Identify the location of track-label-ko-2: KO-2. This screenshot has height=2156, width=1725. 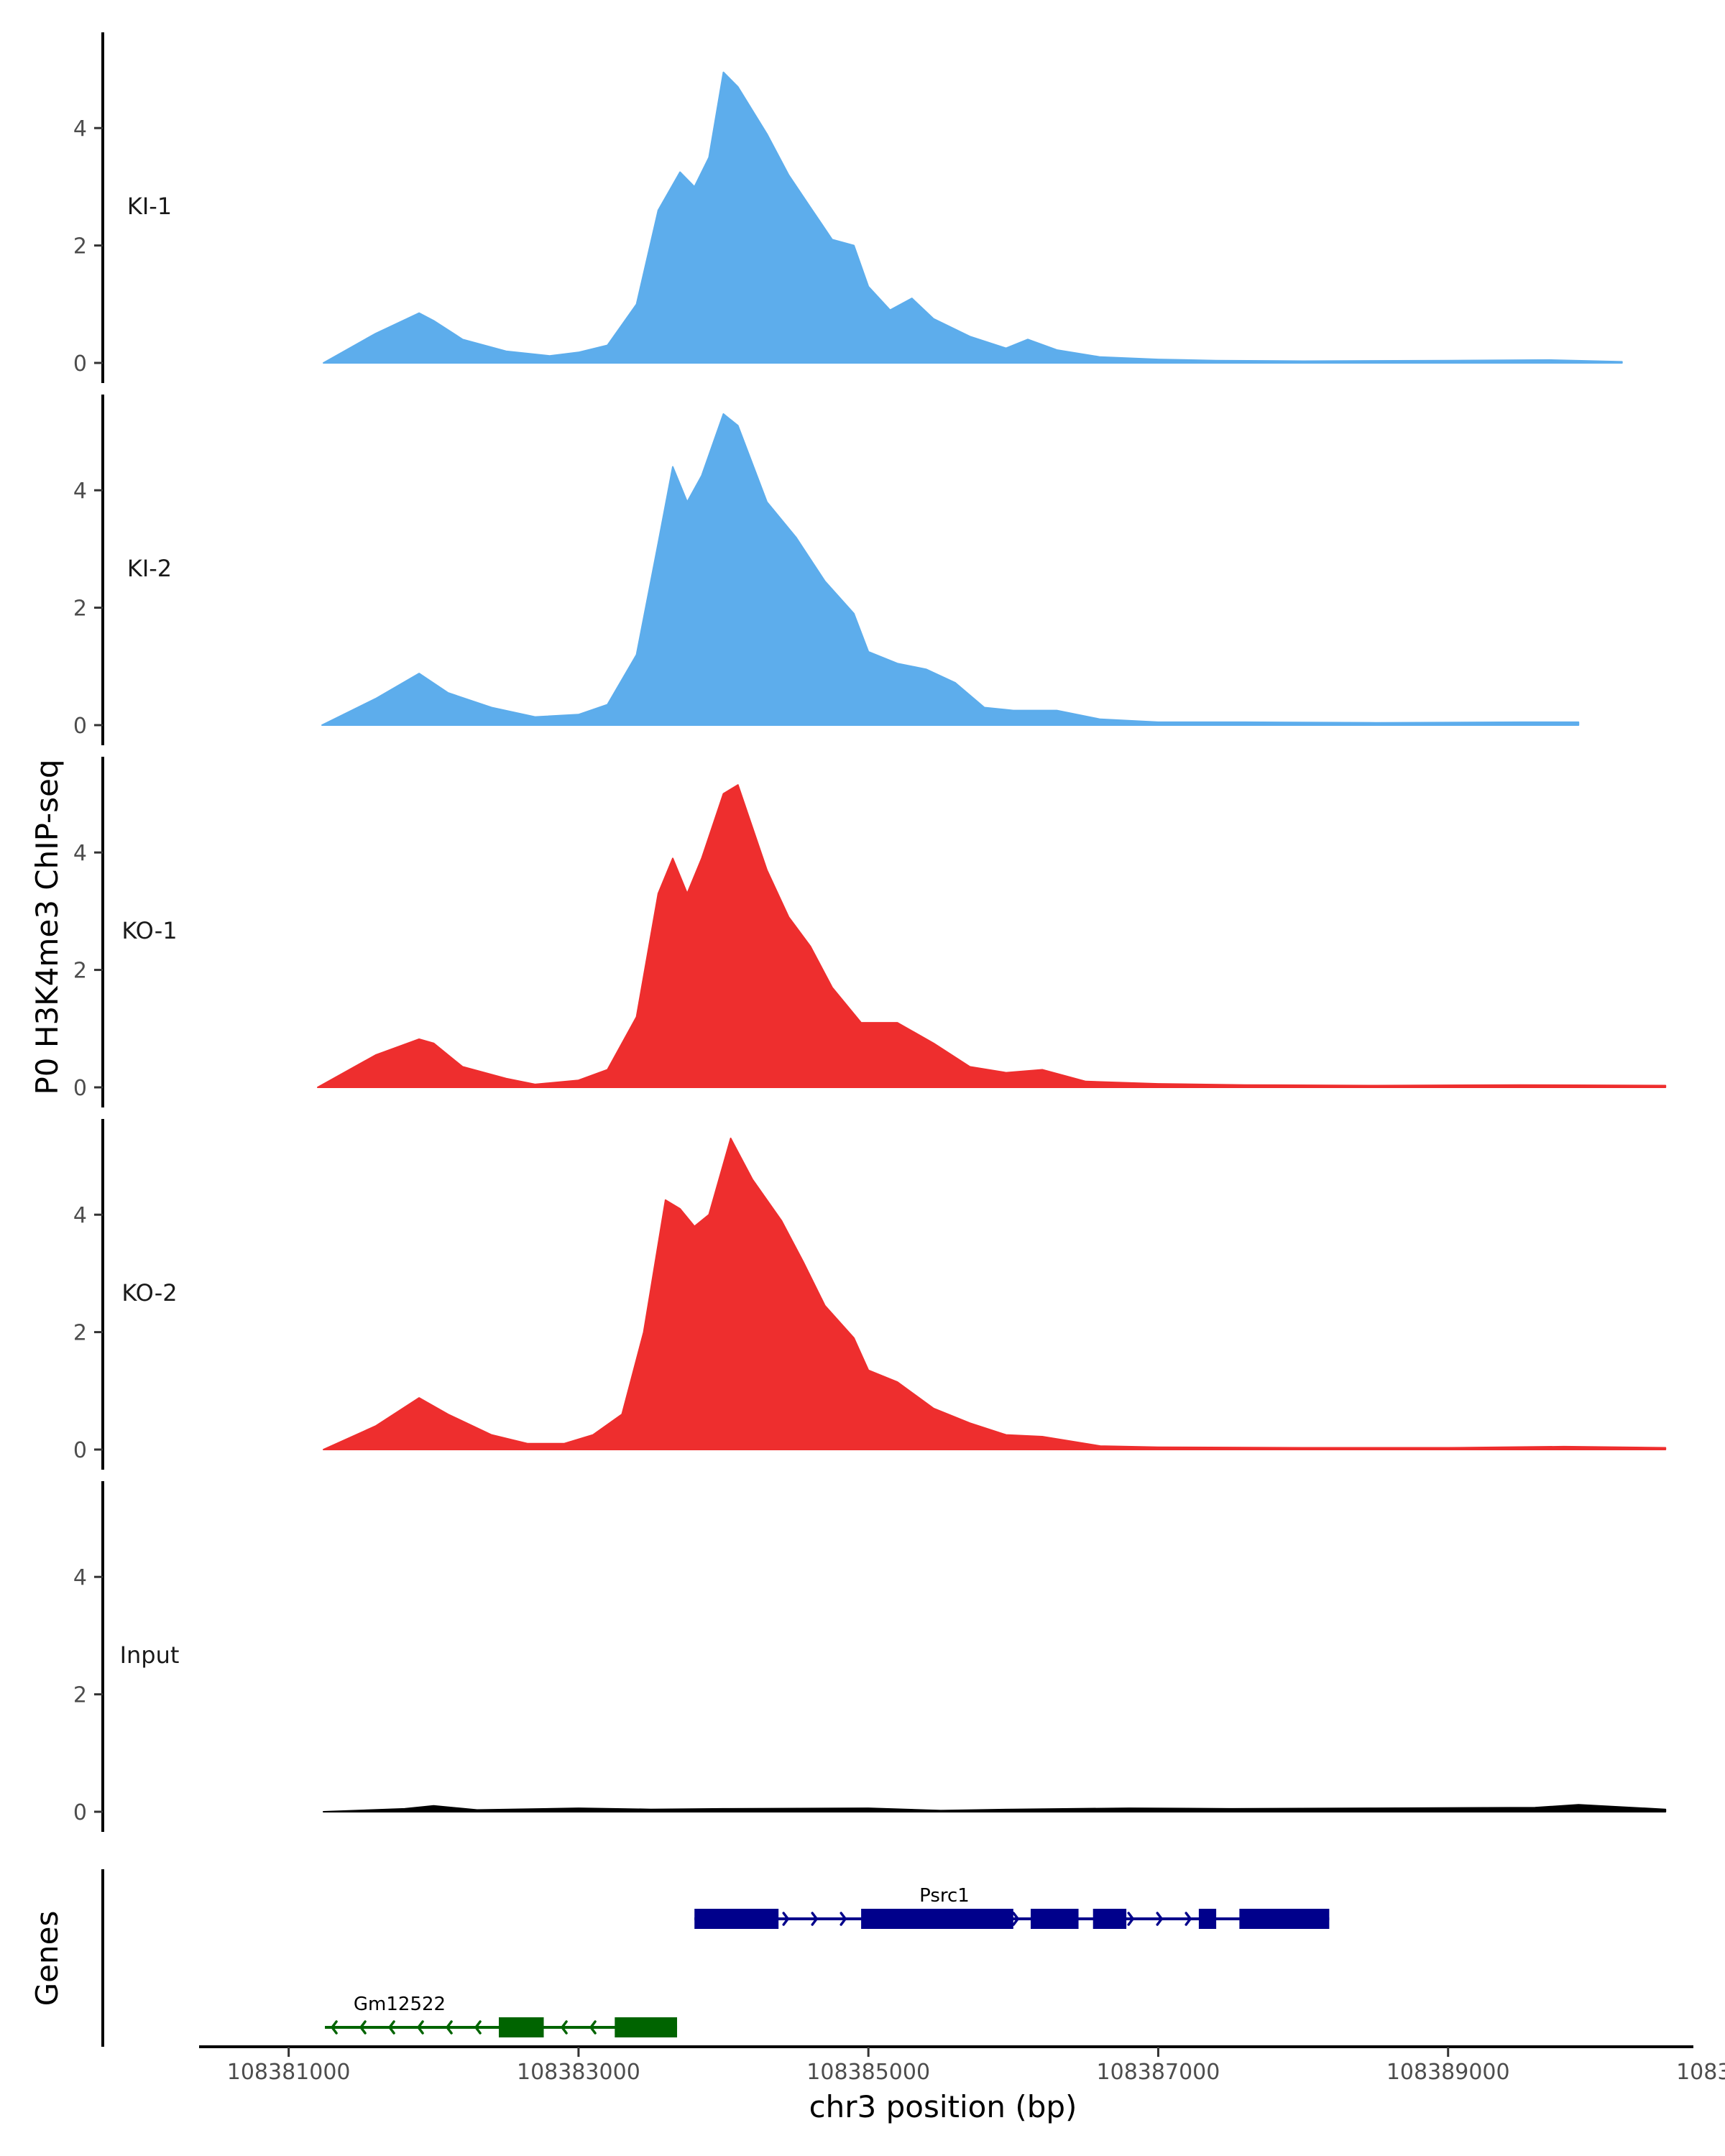
(149, 1293).